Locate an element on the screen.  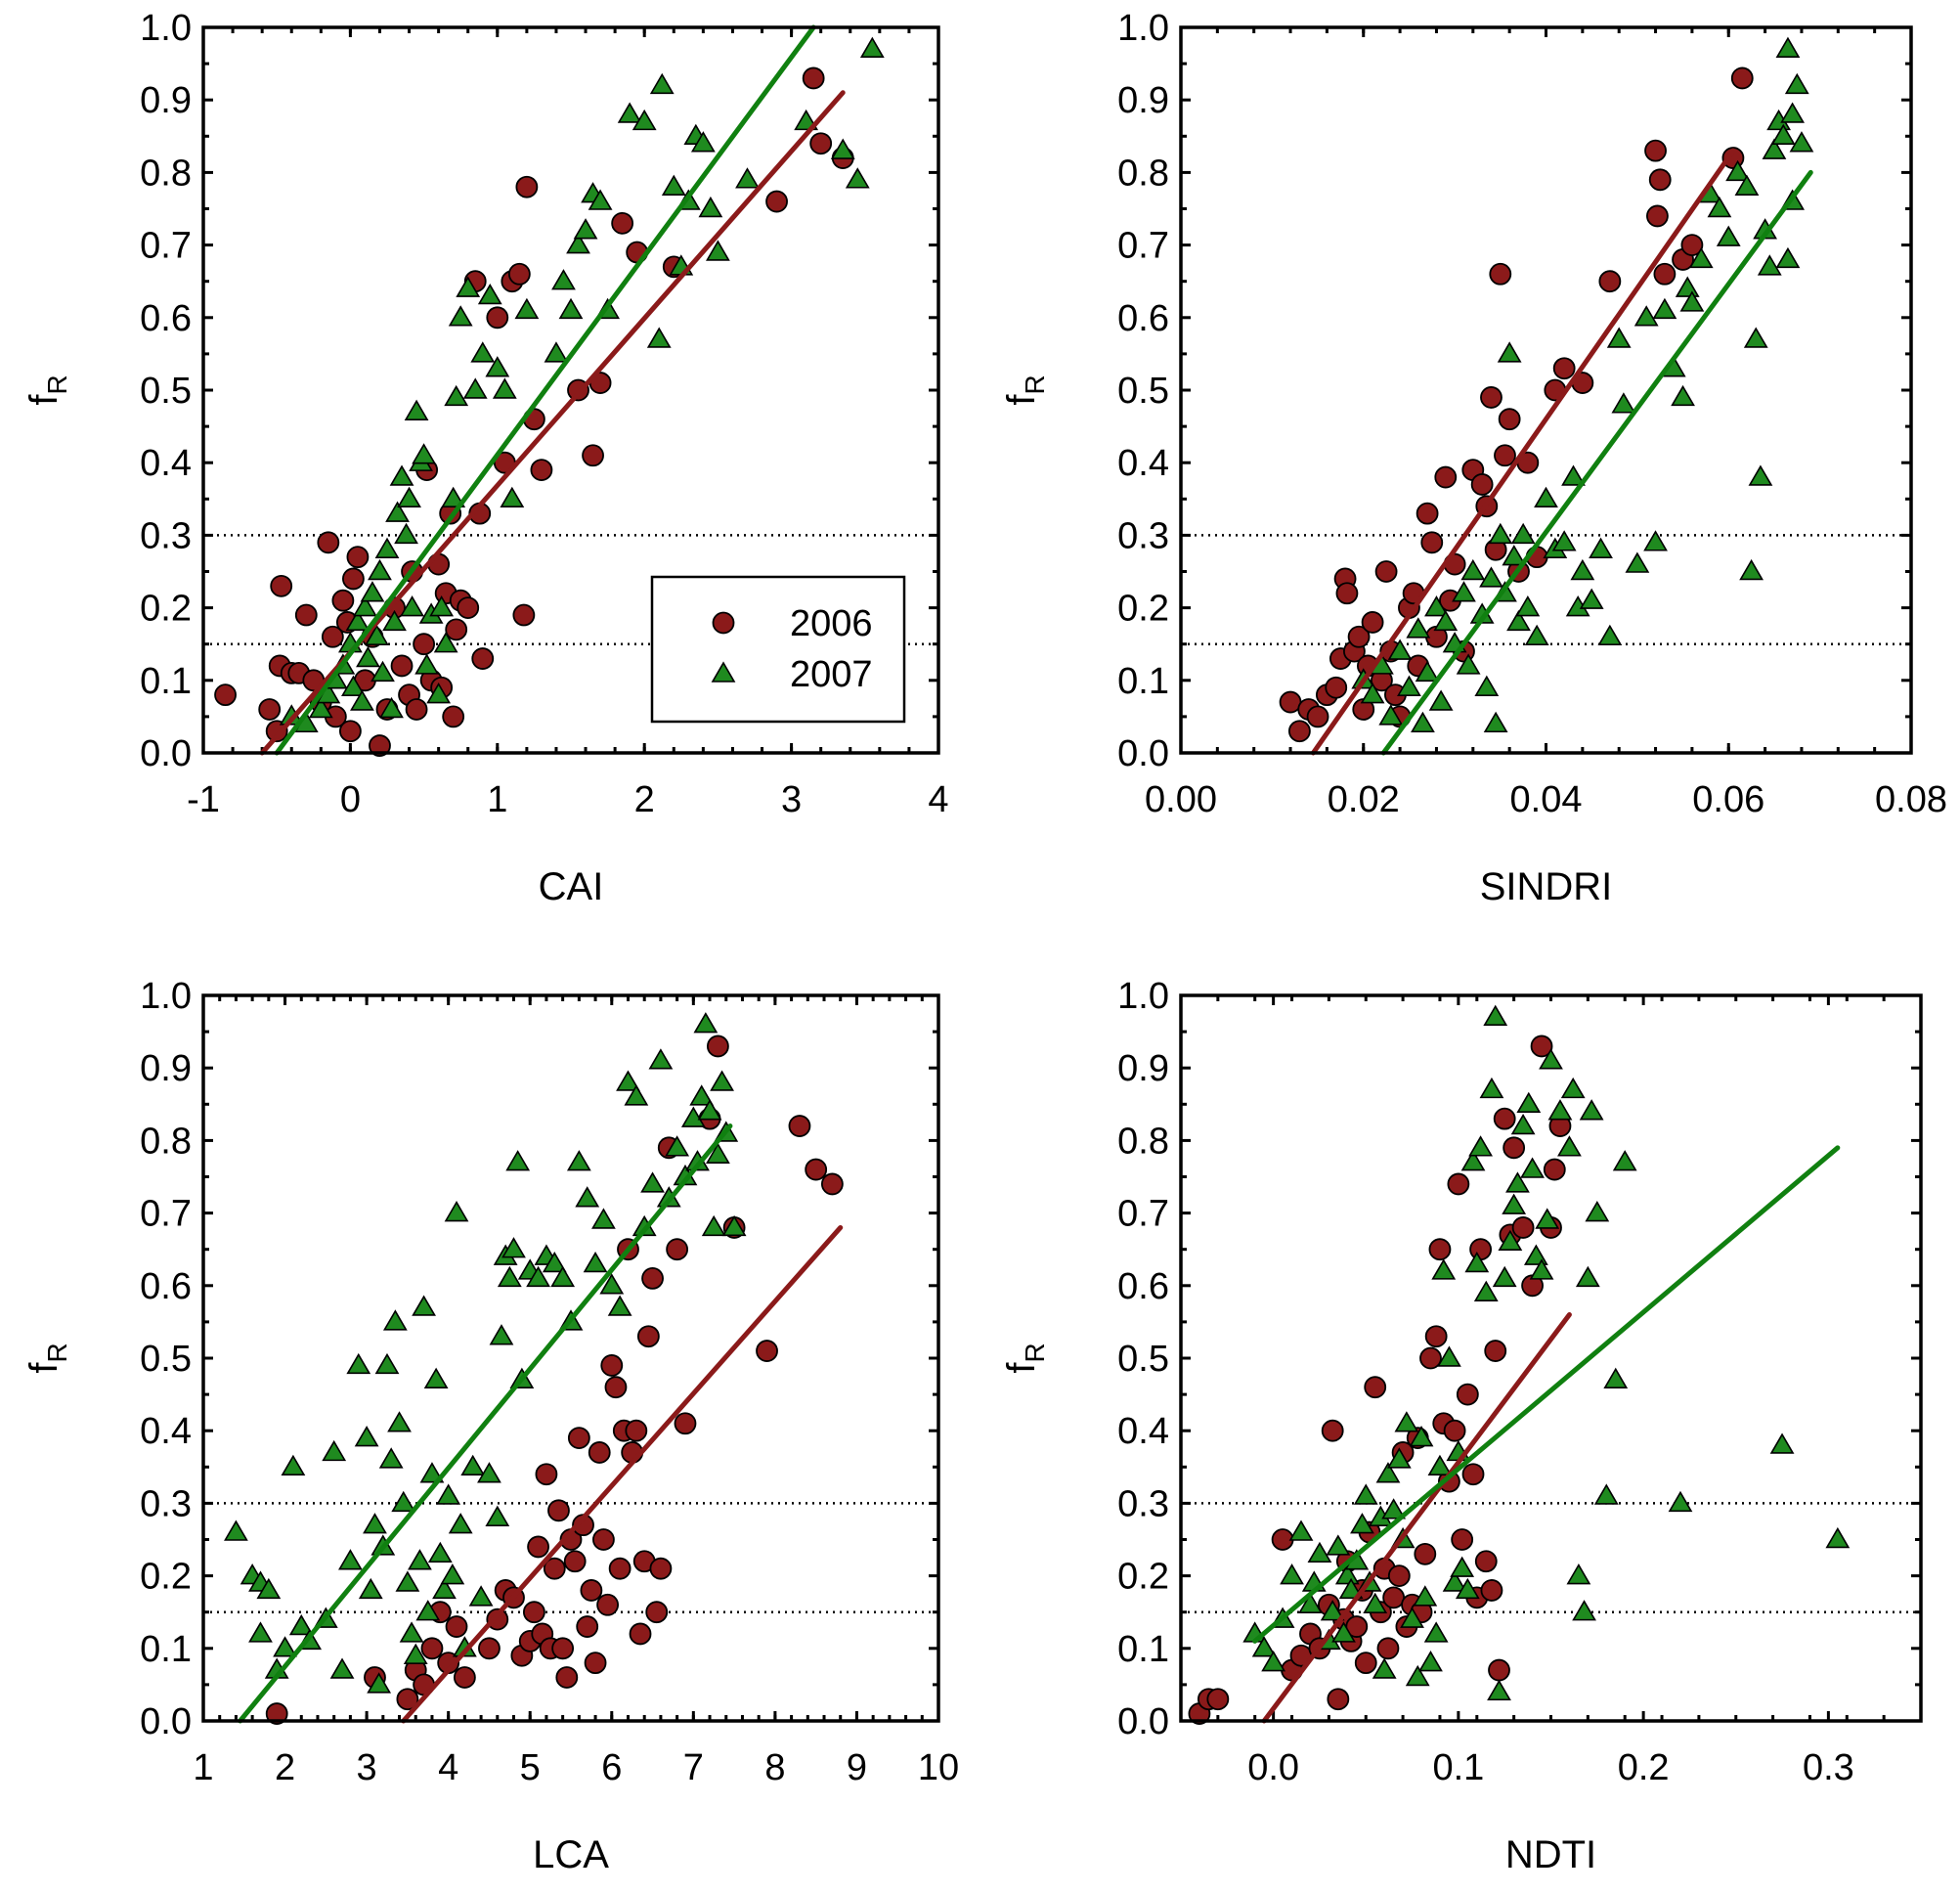
y-tick-label: 0.9 is located at coordinates (166, 100).